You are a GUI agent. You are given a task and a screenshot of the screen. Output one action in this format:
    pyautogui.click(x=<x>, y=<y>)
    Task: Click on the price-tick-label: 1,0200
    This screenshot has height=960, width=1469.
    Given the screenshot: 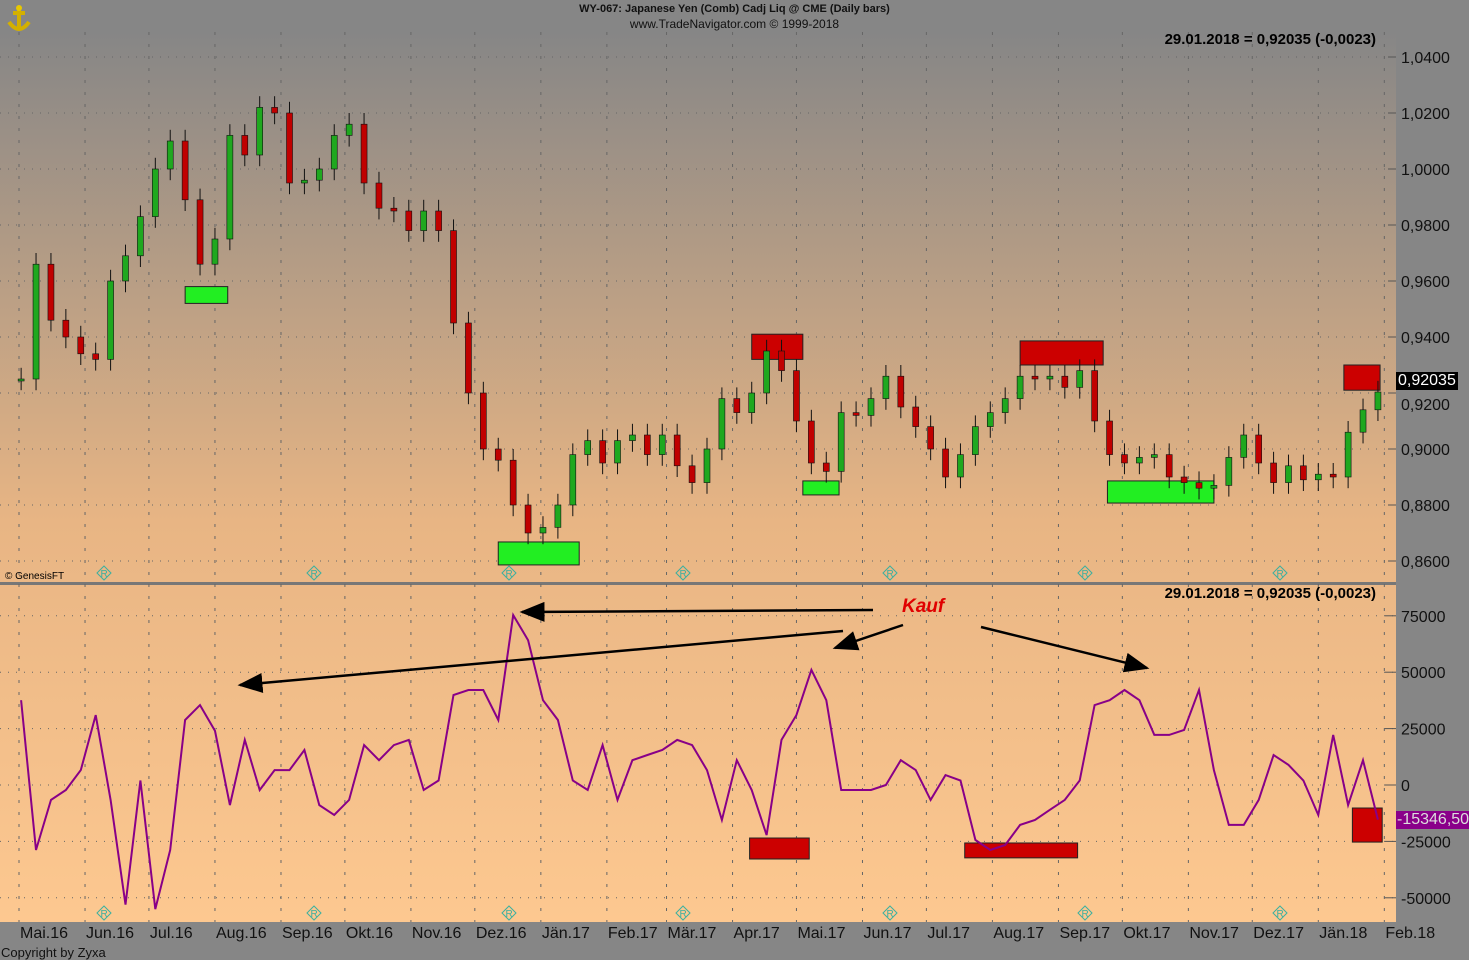 What is the action you would take?
    pyautogui.click(x=1425, y=114)
    